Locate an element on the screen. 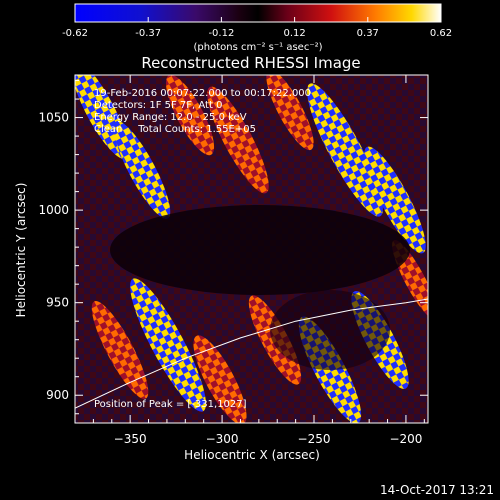 The width and height of the screenshot is (500, 500). colorbar-tick-label: -0.12 is located at coordinates (221, 33).